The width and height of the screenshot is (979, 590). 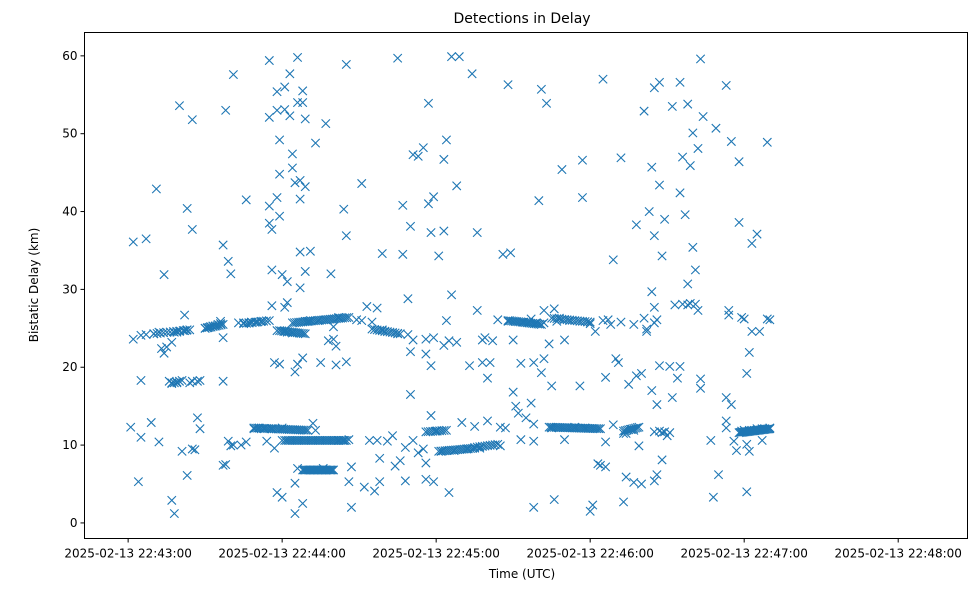 I want to click on y-tick-label: 10, so click(x=69, y=445).